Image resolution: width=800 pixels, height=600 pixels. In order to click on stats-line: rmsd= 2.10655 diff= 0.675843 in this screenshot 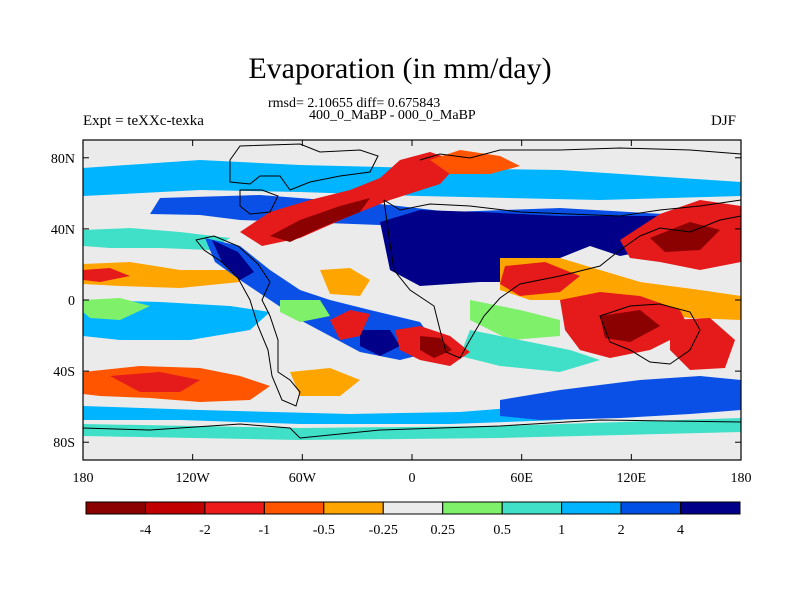, I will do `click(354, 103)`.